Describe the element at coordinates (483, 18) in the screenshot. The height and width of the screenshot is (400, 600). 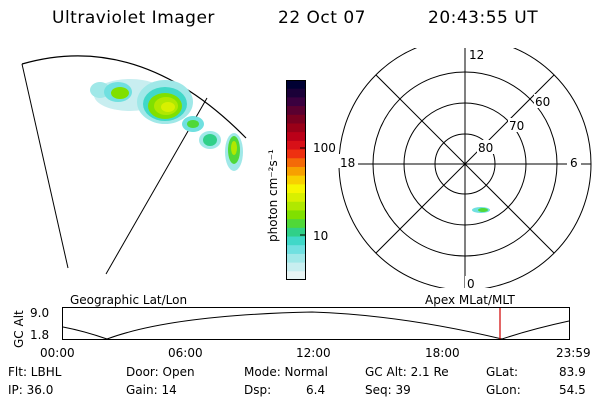
I see `time-label: 20:43:55 UT` at that location.